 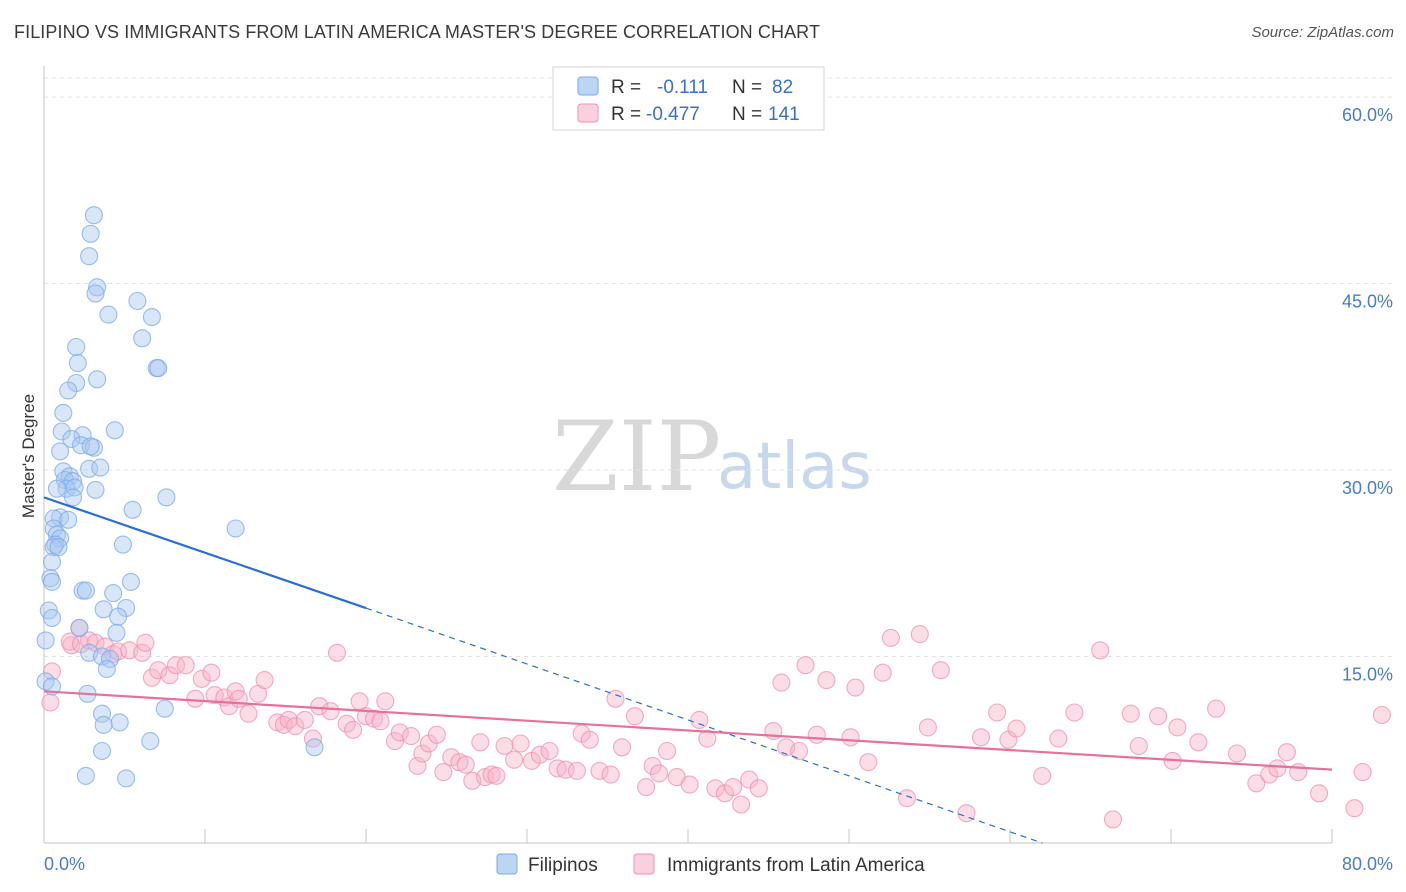 What do you see at coordinates (688, 730) in the screenshot?
I see `latin-trend-line` at bounding box center [688, 730].